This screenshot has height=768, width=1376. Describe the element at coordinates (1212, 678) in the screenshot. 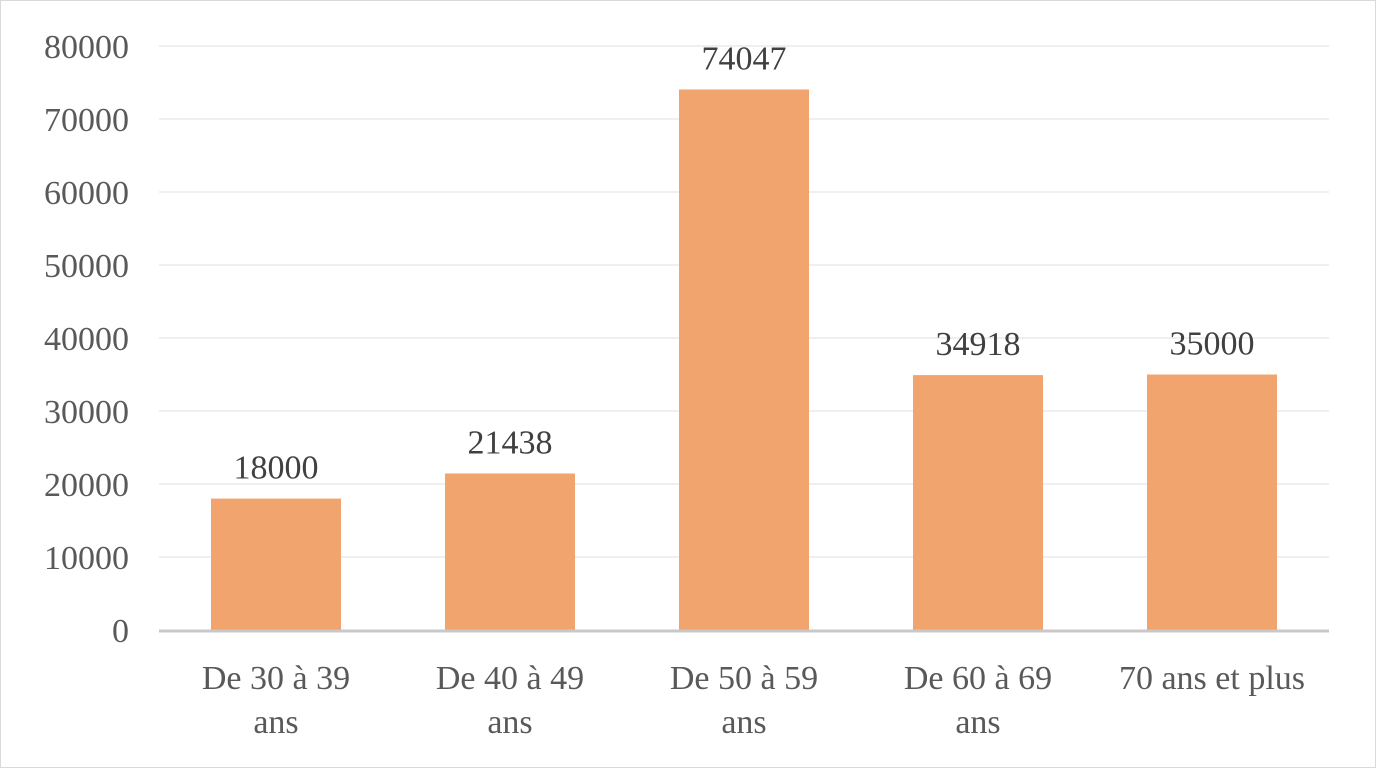

I see `x-tick-label: 70 ans et plus` at that location.